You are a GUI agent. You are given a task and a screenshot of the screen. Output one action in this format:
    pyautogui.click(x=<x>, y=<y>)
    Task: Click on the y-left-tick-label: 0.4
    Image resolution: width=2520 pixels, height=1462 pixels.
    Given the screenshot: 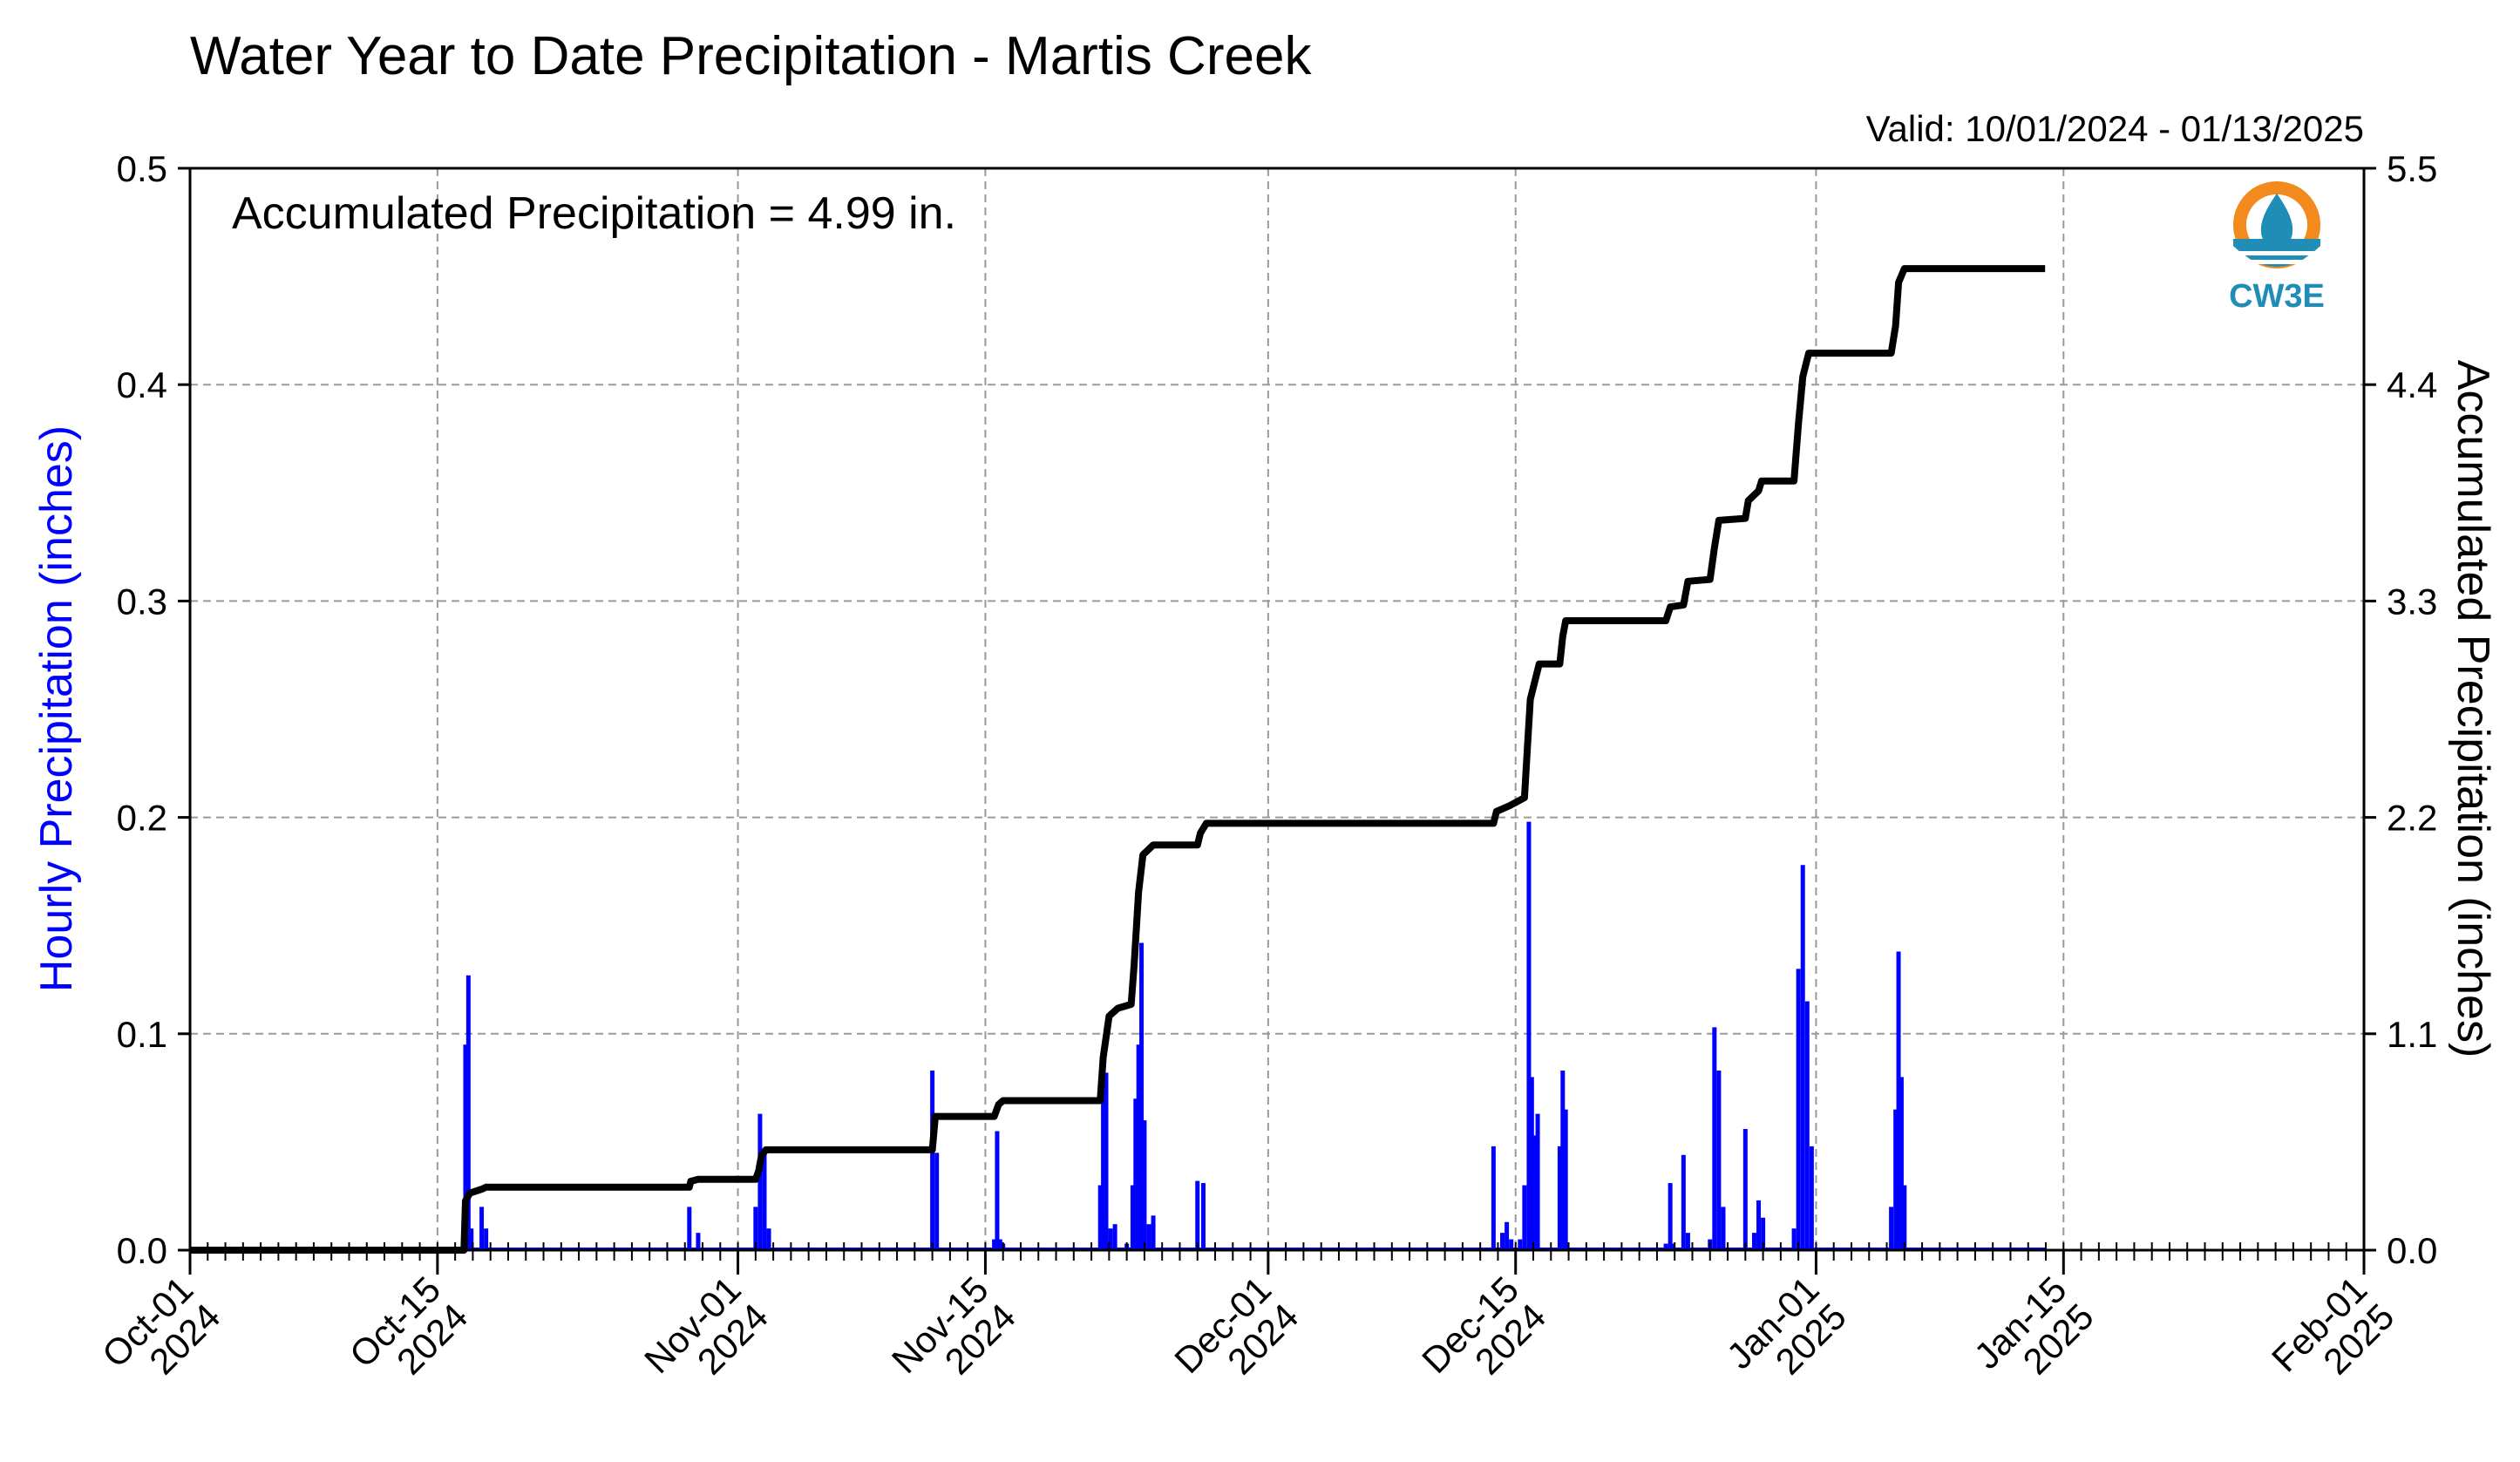 What is the action you would take?
    pyautogui.click(x=142, y=384)
    